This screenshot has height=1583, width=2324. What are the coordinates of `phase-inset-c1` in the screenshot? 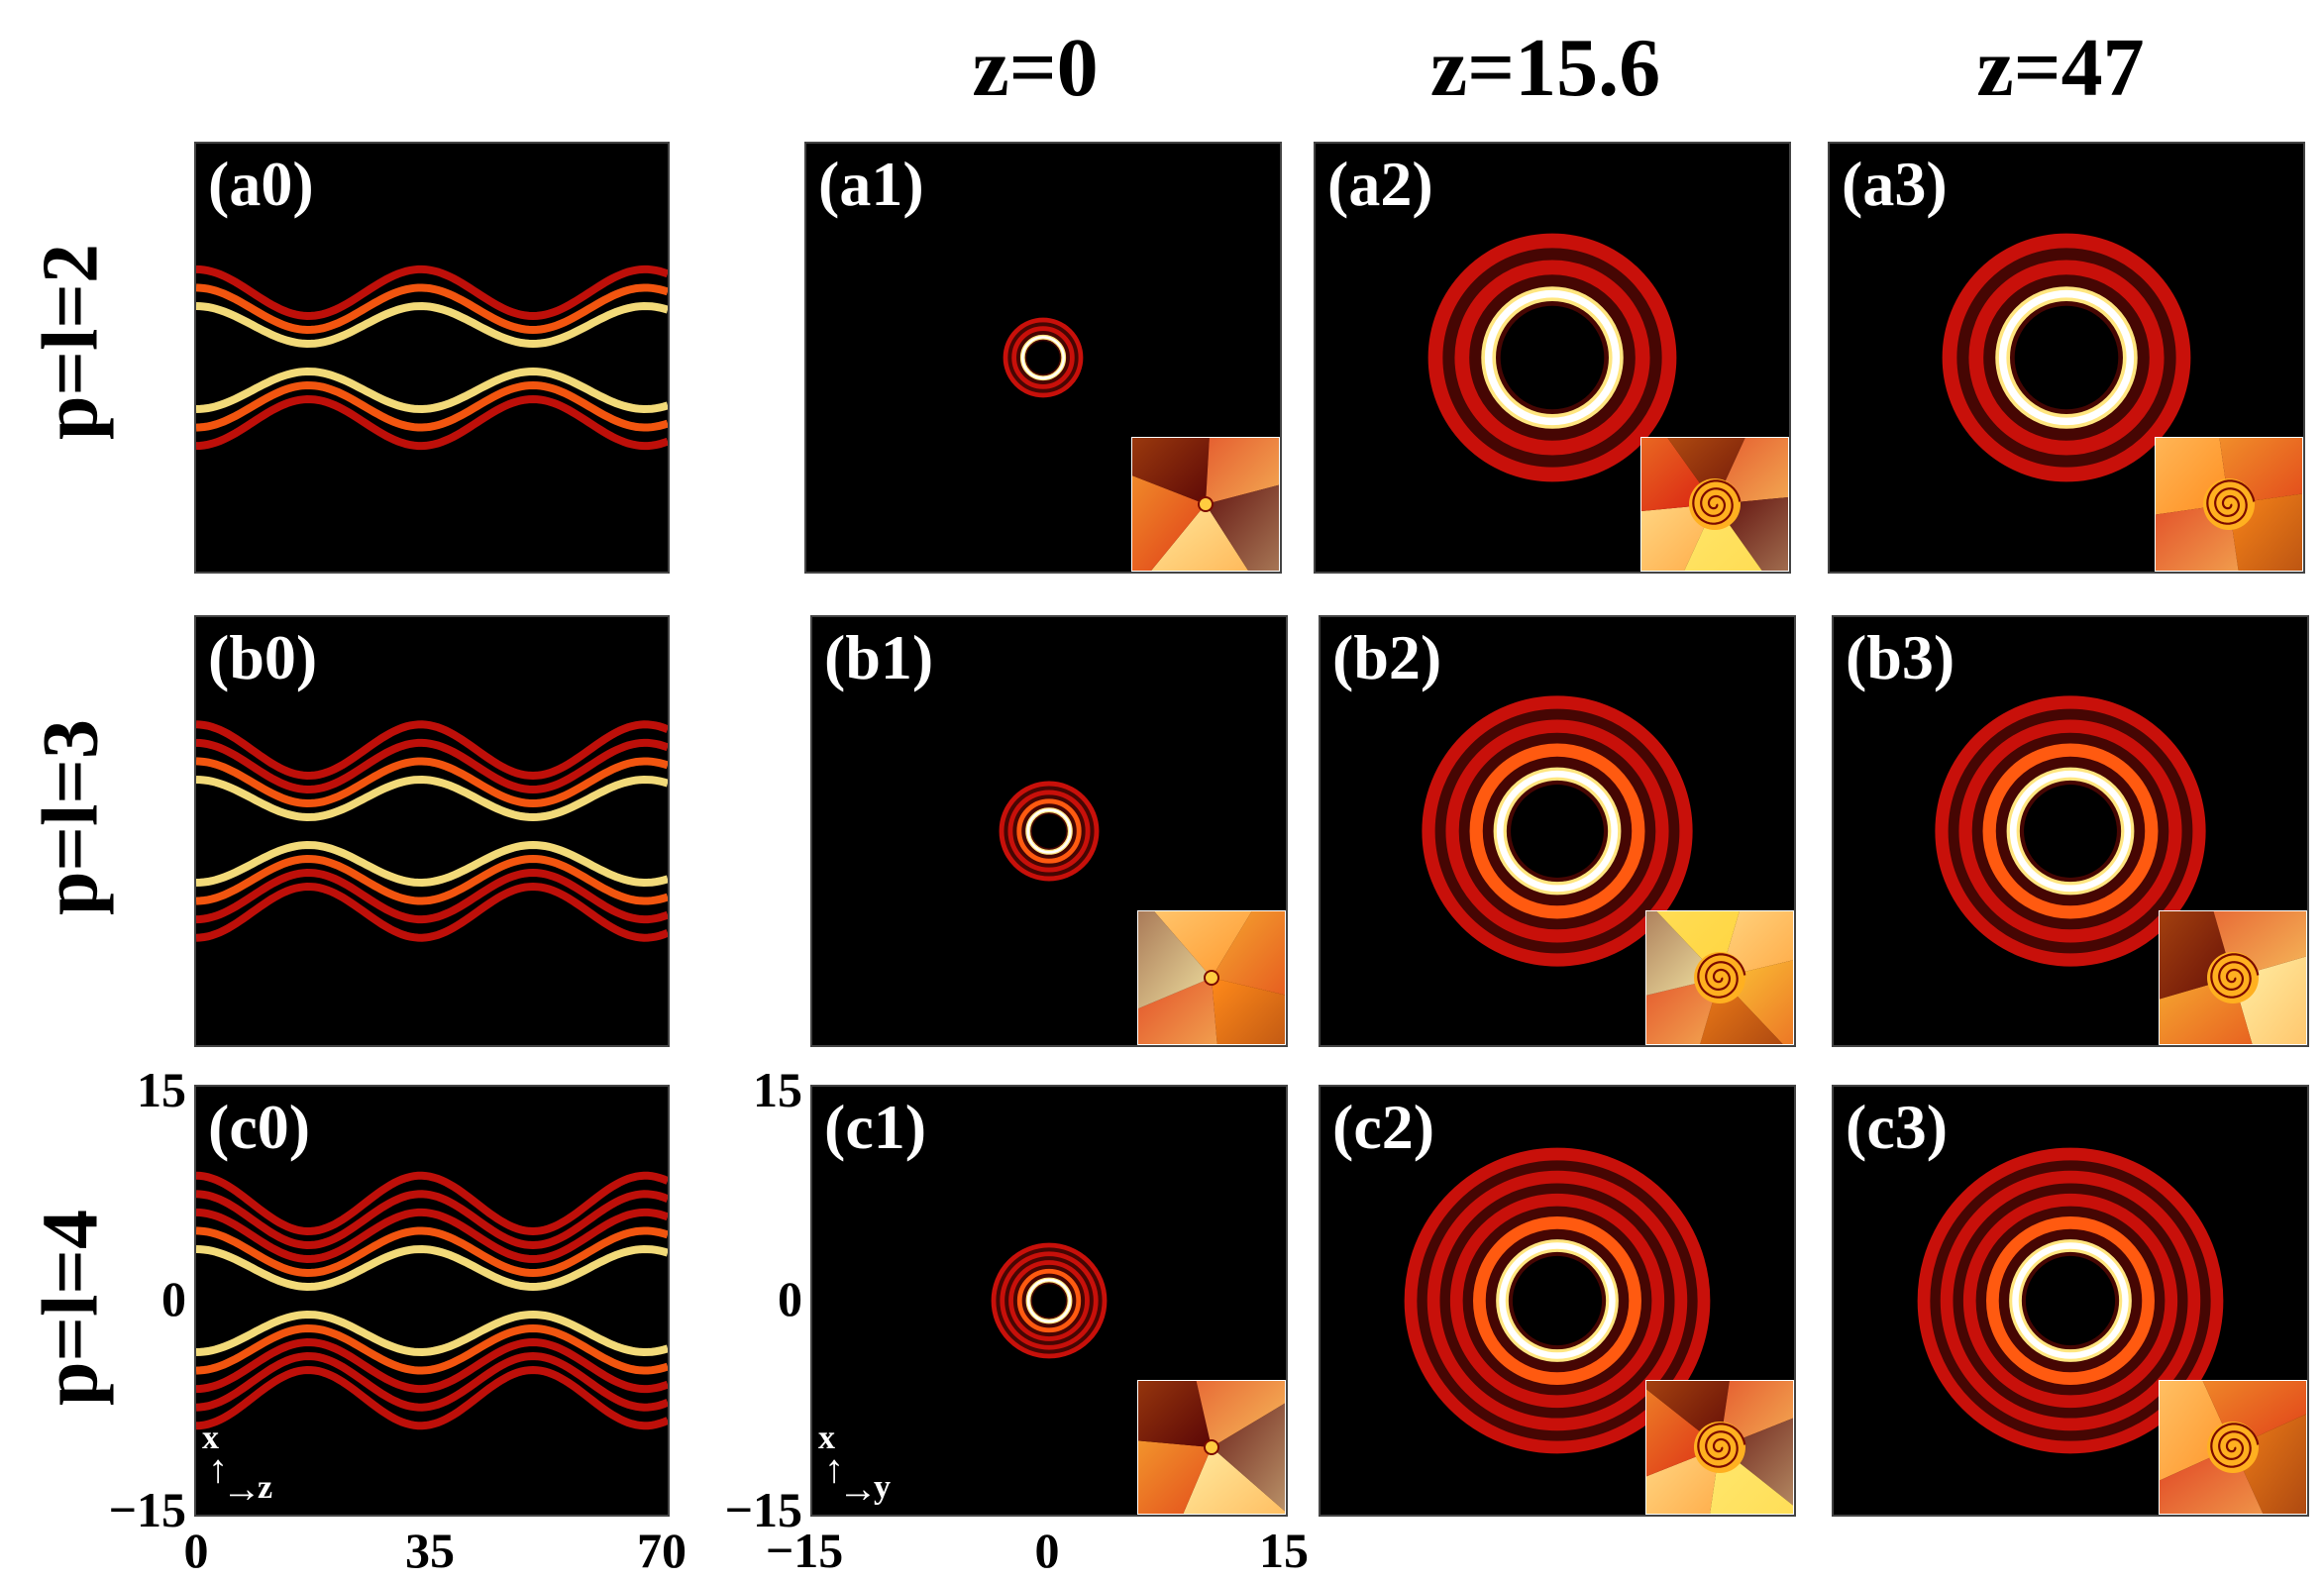 It's located at (1211, 1447).